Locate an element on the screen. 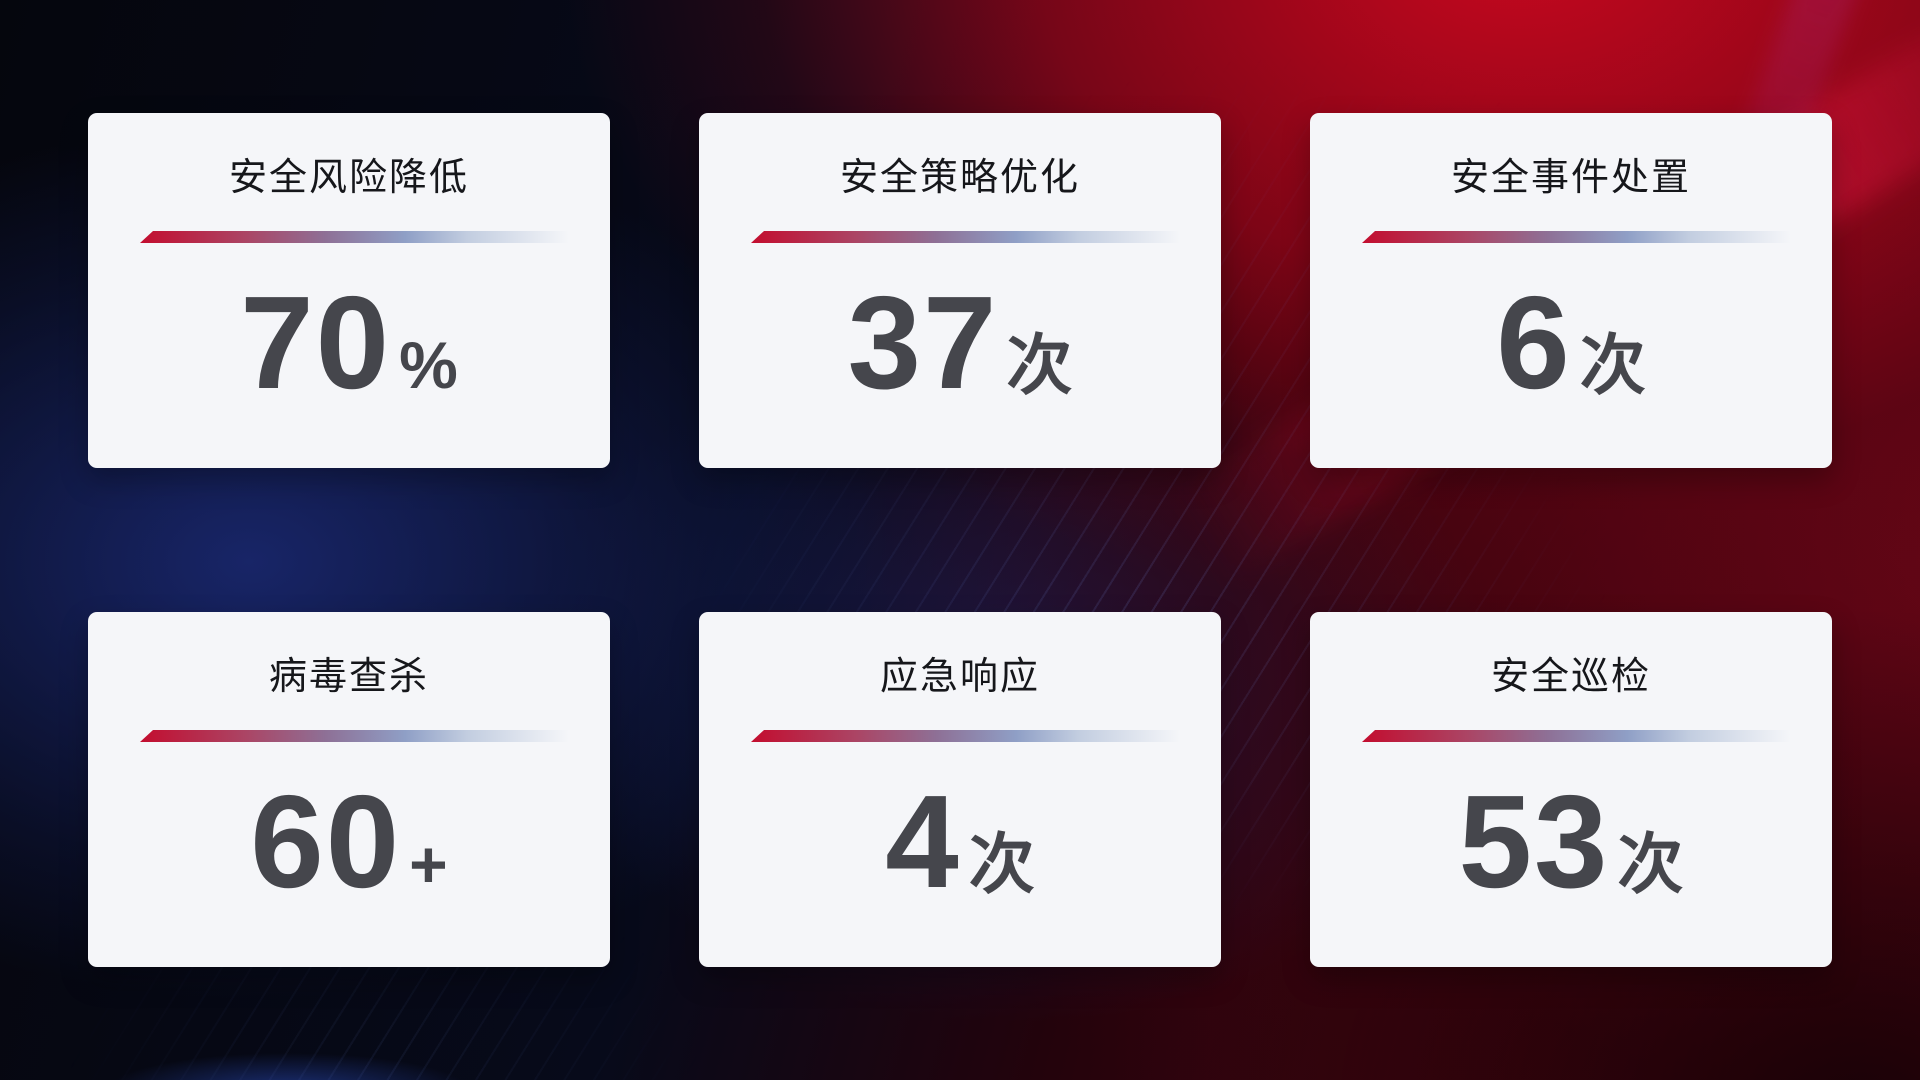 The image size is (1920, 1080). stat-card-incident-handling: 安全事件处置 6 次 is located at coordinates (1571, 290).